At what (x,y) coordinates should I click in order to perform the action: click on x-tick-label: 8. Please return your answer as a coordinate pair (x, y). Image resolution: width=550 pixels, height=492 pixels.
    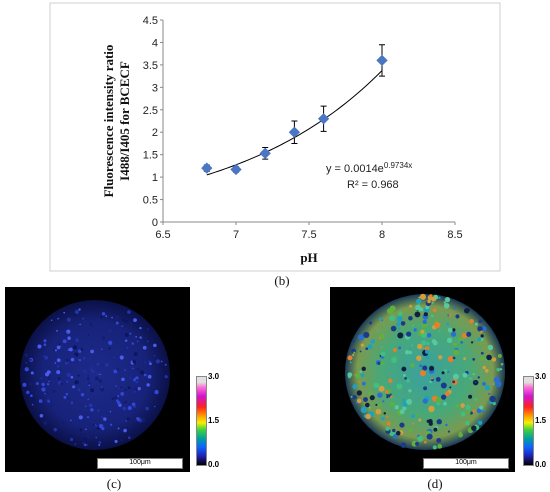
    Looking at the image, I should click on (382, 235).